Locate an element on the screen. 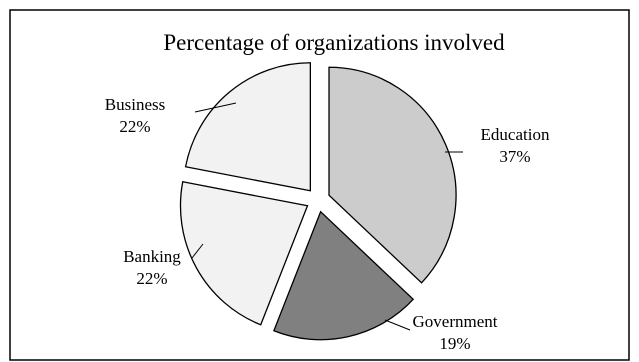 Image resolution: width=639 pixels, height=362 pixels. leader-line-government is located at coordinates (397, 325).